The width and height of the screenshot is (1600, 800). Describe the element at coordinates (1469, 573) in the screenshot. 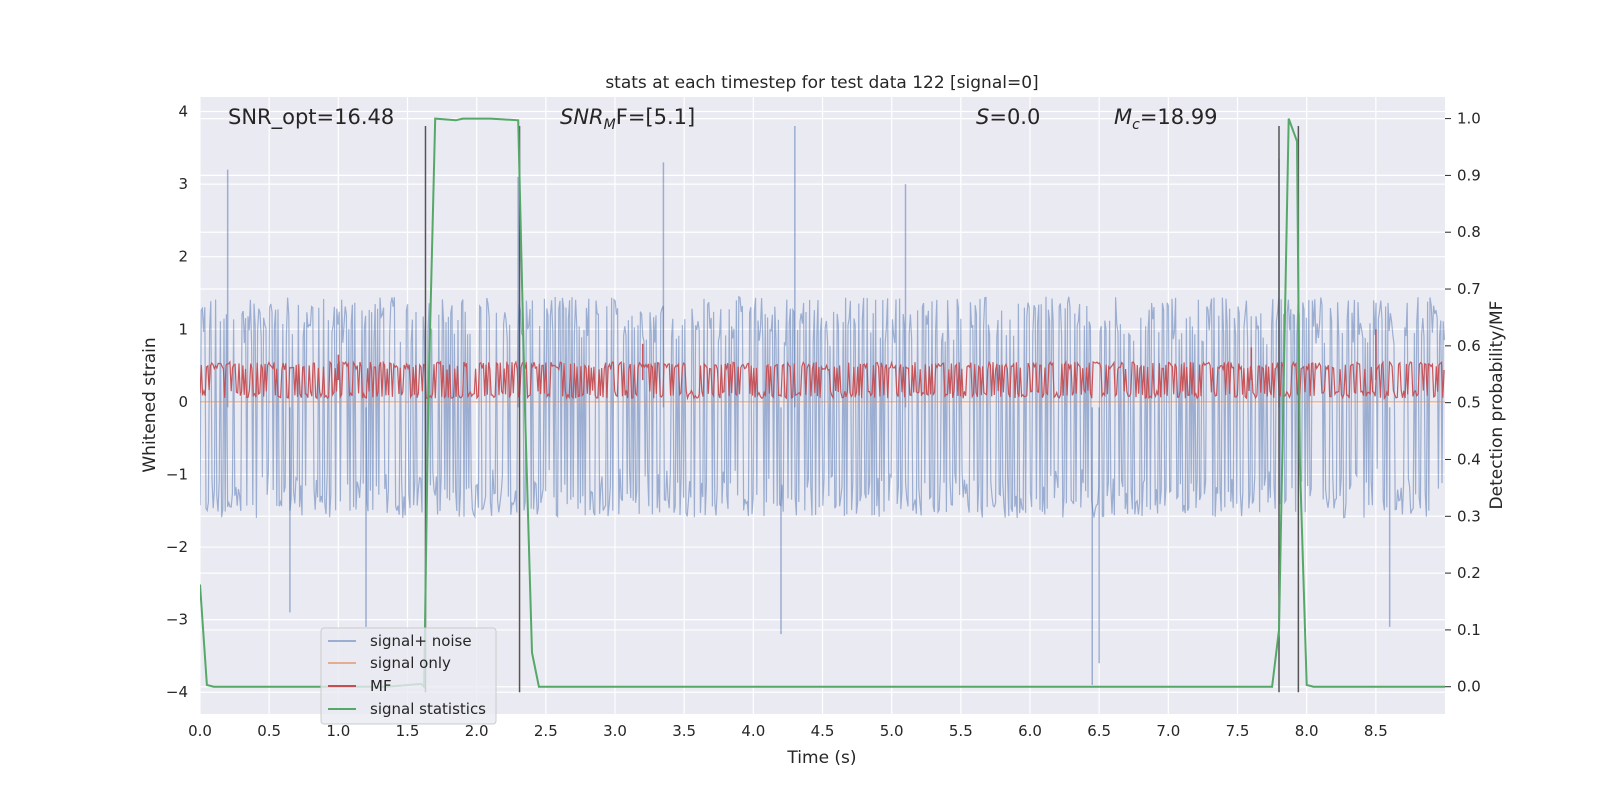

I see `y-right-tick-label: 0.2` at that location.